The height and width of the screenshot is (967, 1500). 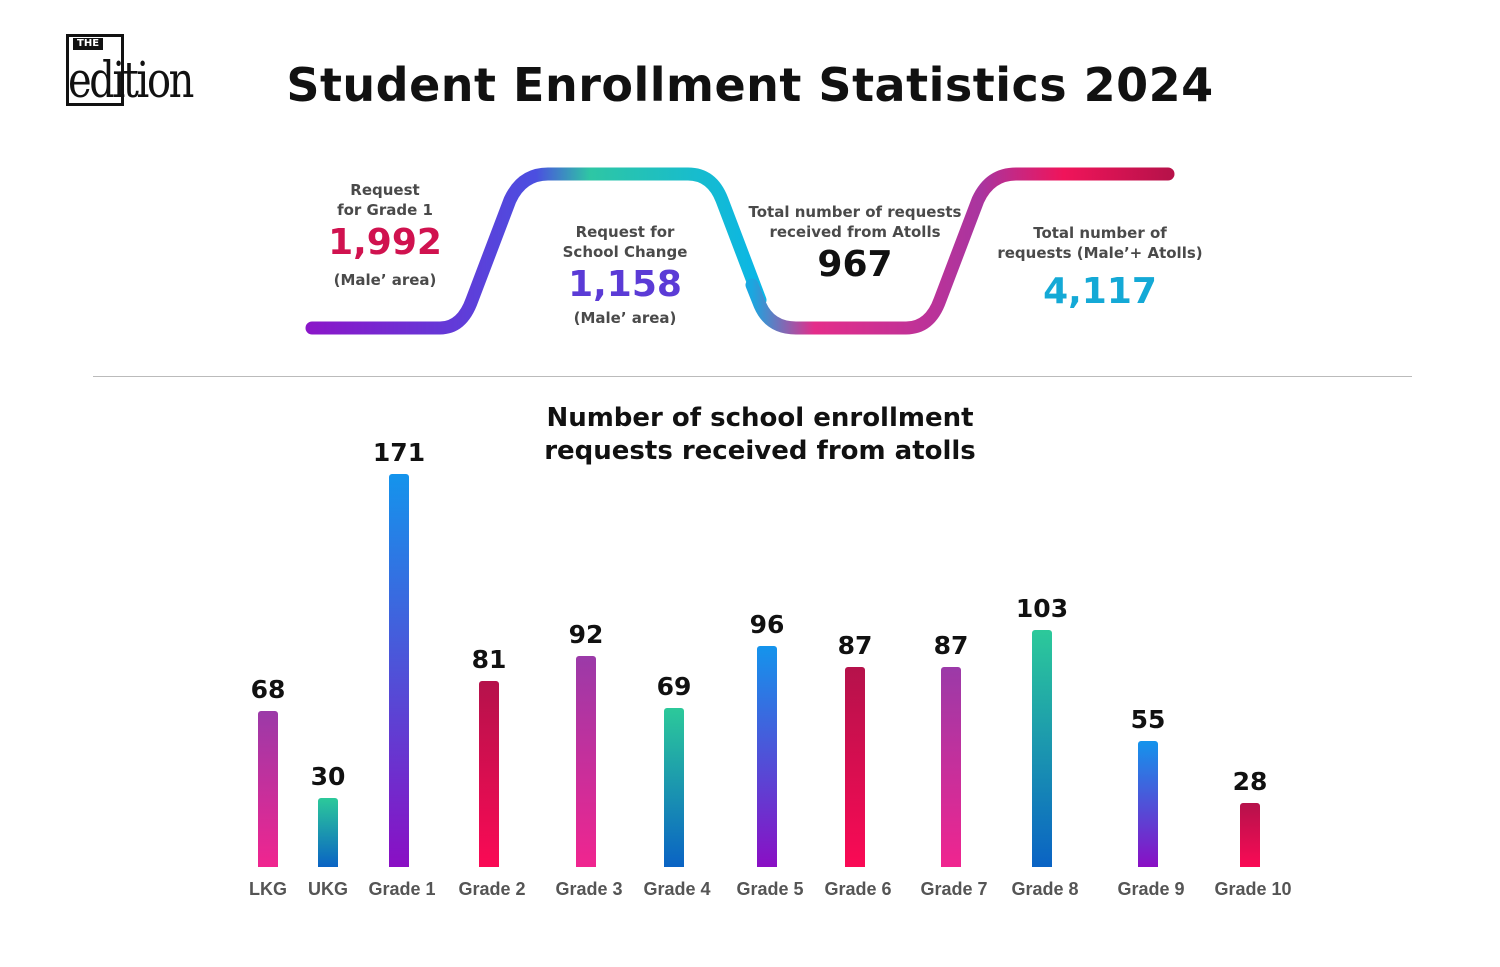 What do you see at coordinates (268, 788) in the screenshot?
I see `bar-lkg` at bounding box center [268, 788].